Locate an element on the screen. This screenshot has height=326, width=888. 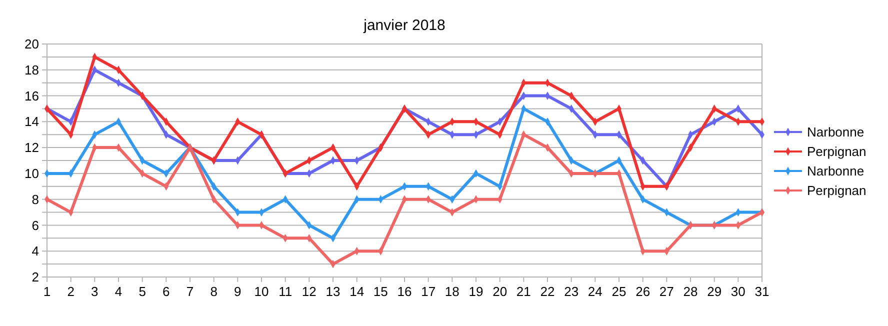
x-tick-label: 6 is located at coordinates (166, 291).